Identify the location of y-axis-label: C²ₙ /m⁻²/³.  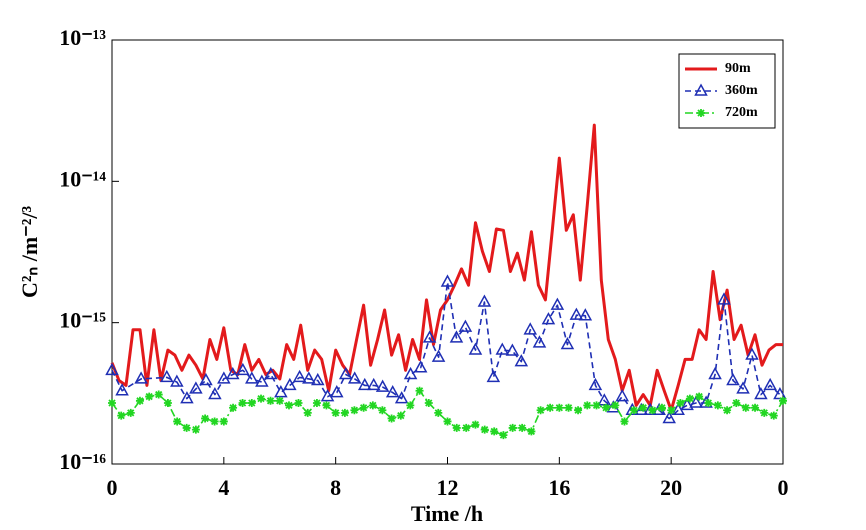
(29, 252).